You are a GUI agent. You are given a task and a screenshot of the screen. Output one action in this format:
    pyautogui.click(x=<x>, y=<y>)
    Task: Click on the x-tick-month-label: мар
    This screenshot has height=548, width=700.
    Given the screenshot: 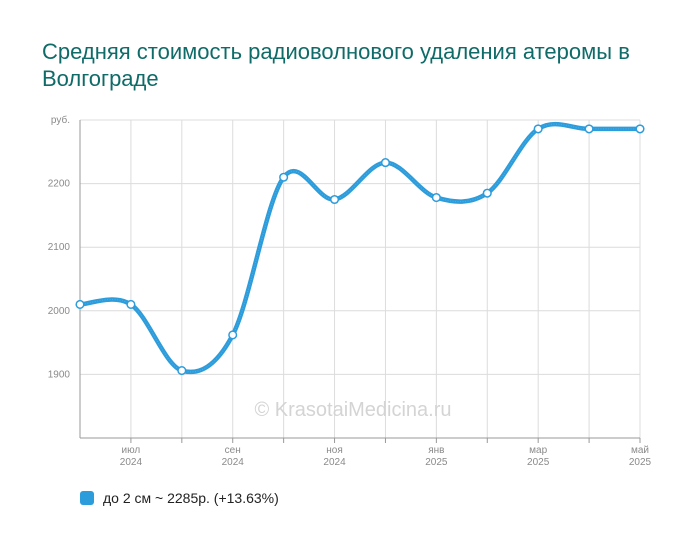 What is the action you would take?
    pyautogui.click(x=538, y=450)
    